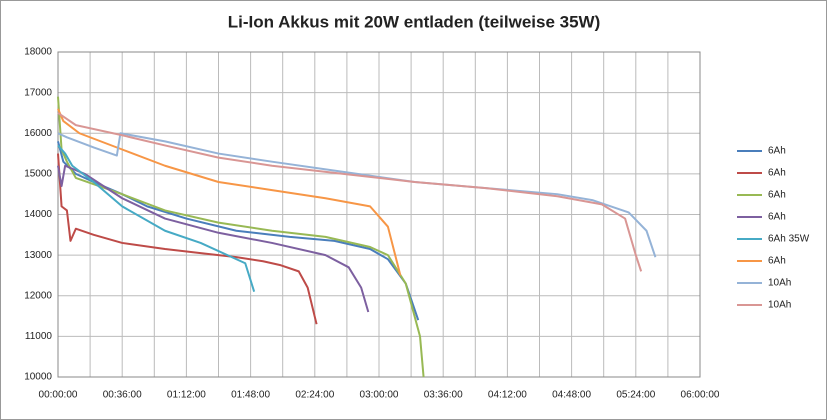  What do you see at coordinates (789, 239) in the screenshot?
I see `legend-label: 6Ah 35W` at bounding box center [789, 239].